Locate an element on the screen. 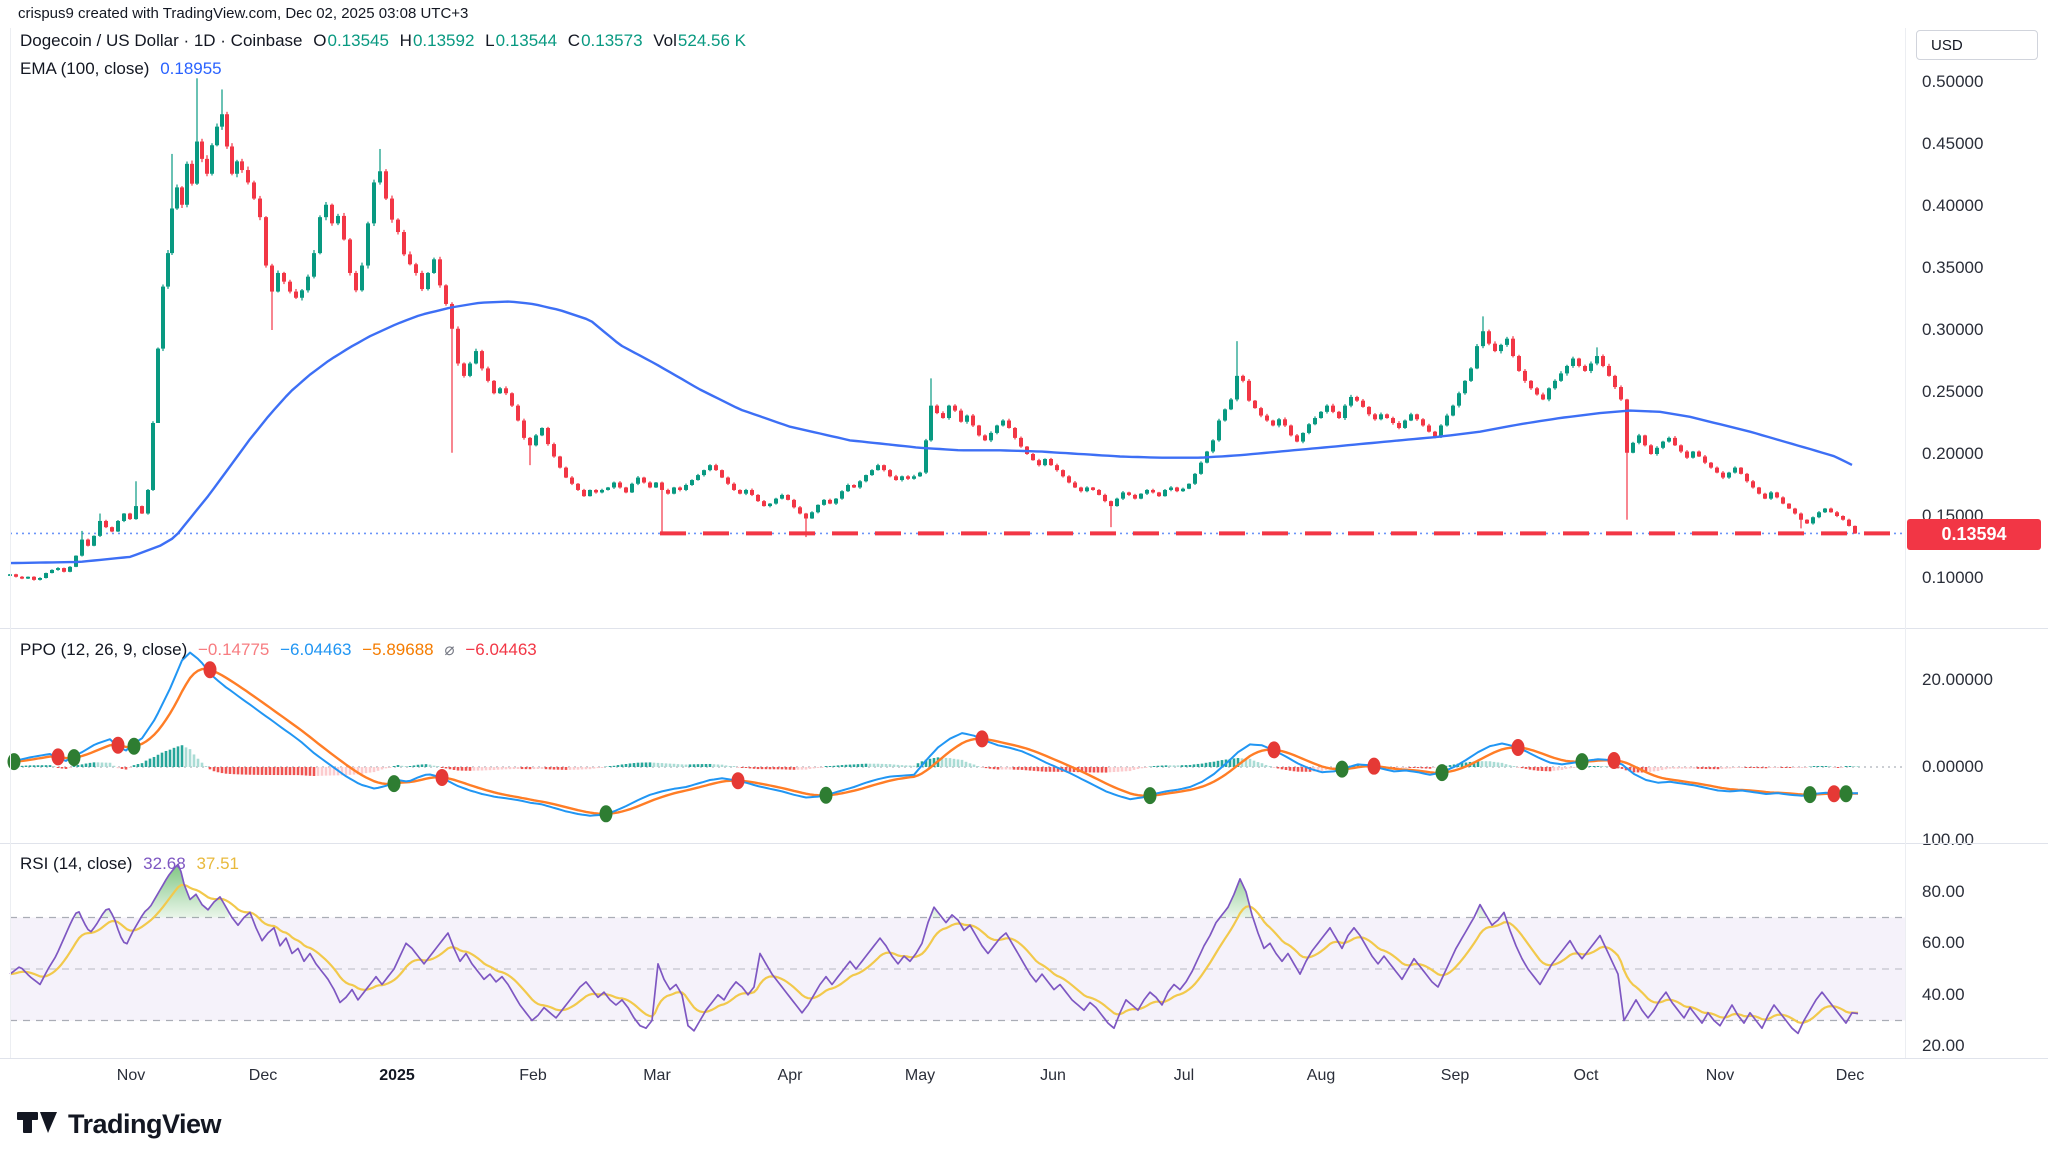 The height and width of the screenshot is (1158, 2048). last-price-badge: 0.13594 is located at coordinates (1974, 534).